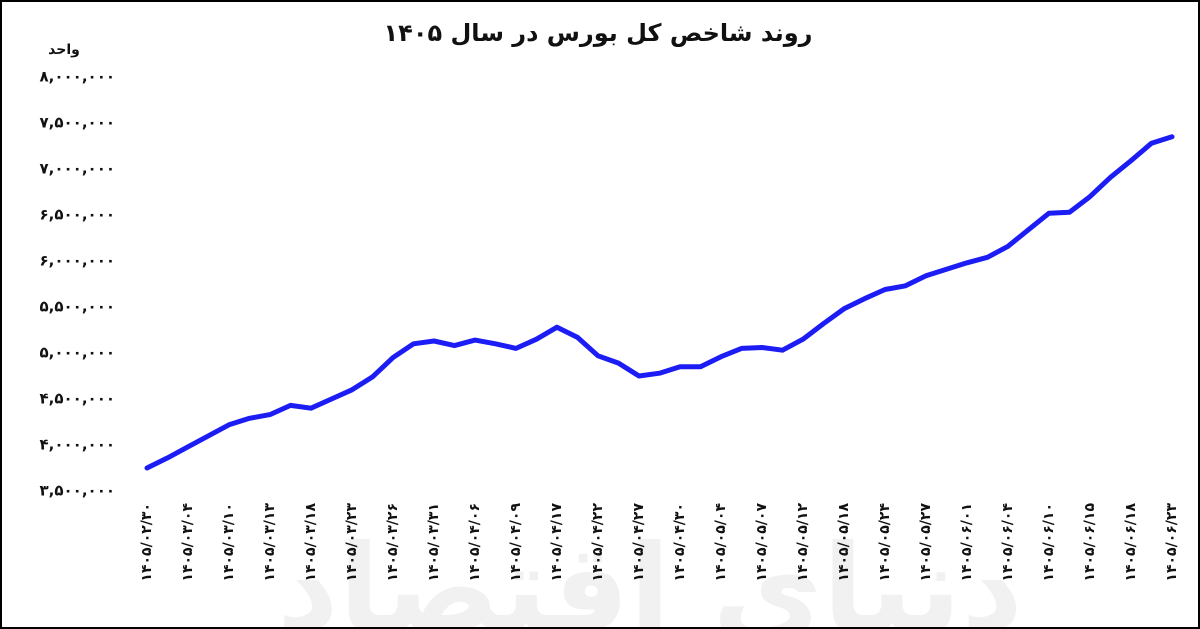 The width and height of the screenshot is (1200, 629). I want to click on x-tick-label: ۱۴۰۵/۰۲/۳۰, so click(147, 542).